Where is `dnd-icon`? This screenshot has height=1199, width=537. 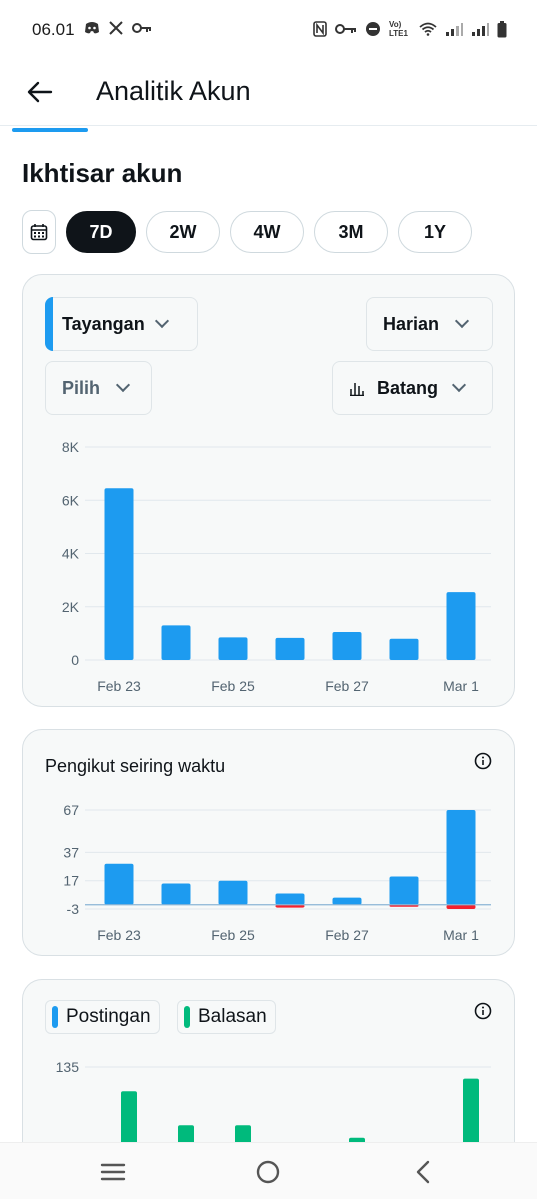
dnd-icon is located at coordinates (373, 29).